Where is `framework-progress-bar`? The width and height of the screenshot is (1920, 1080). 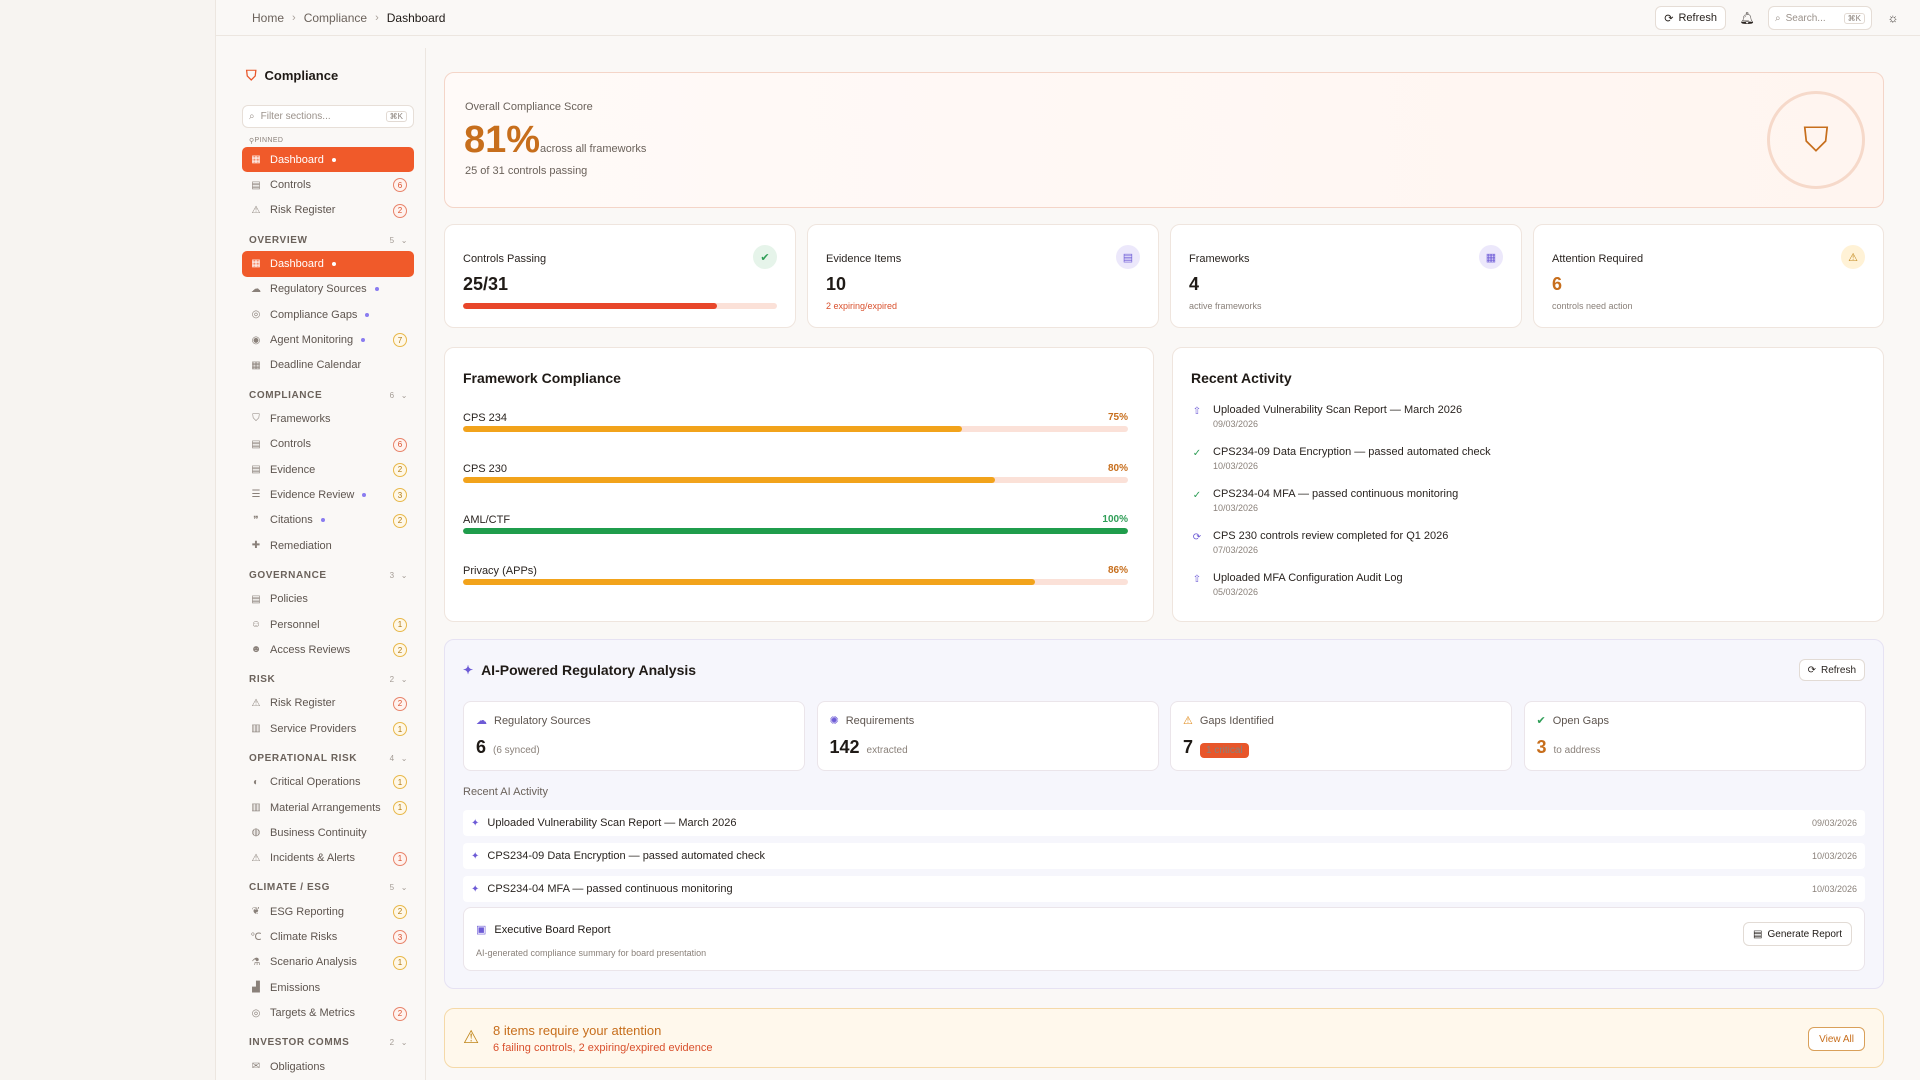 framework-progress-bar is located at coordinates (795, 429).